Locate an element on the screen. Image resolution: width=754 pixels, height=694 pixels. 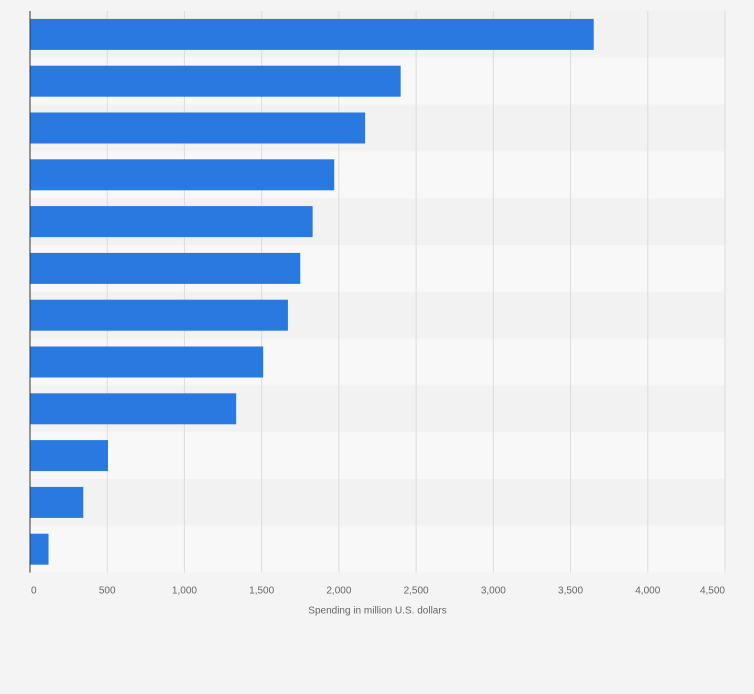
x-tick-label: 2,500 is located at coordinates (416, 591).